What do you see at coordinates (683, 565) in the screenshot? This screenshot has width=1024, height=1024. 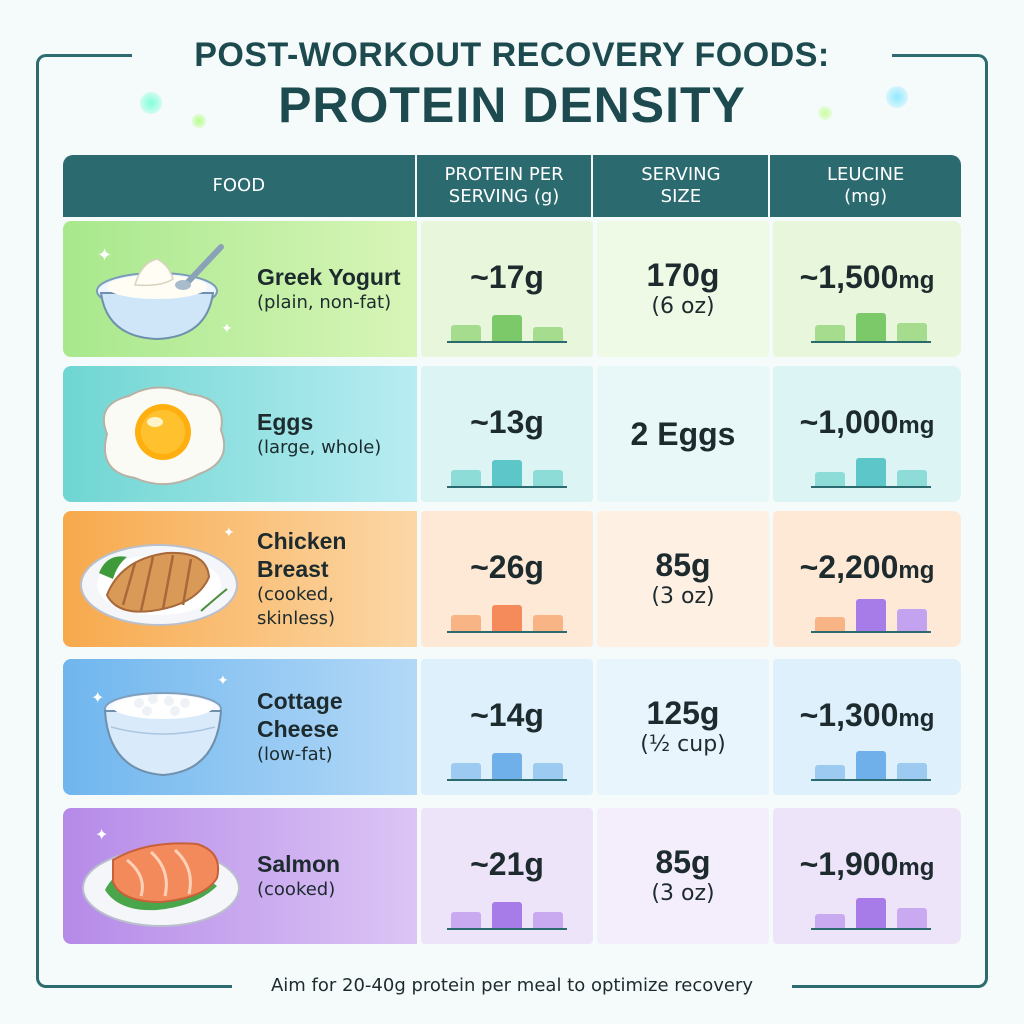 I see `serving-main: 85g` at bounding box center [683, 565].